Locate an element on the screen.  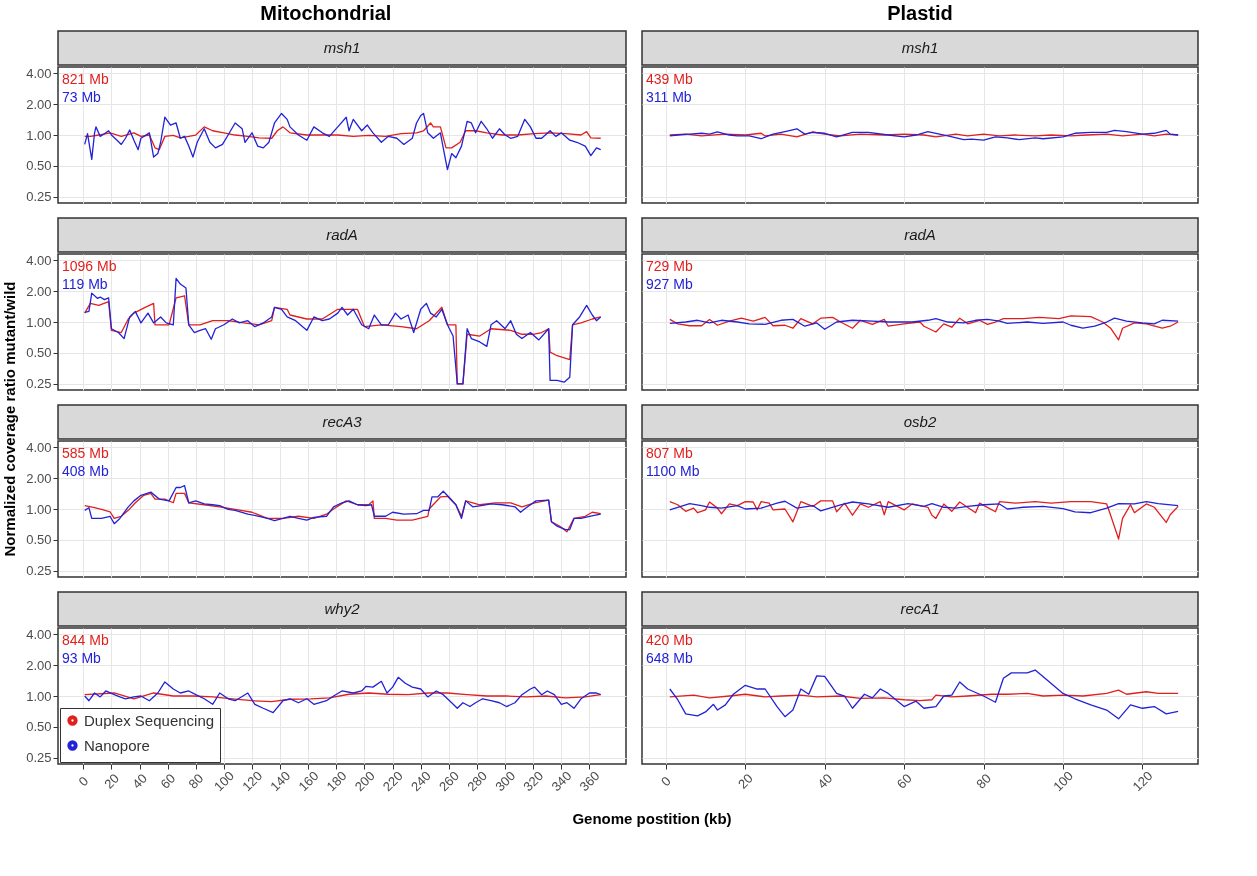
annotation: 1100 Mb is located at coordinates (673, 471).